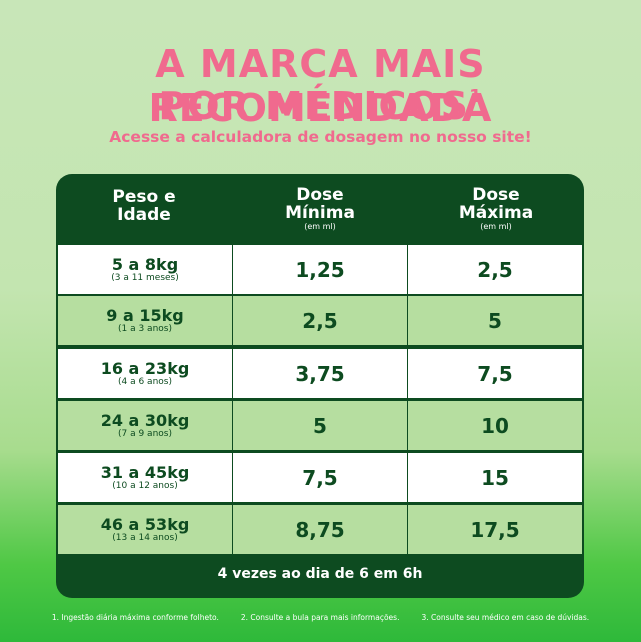  Describe the element at coordinates (145, 382) in the screenshot. I see `age-range: (4 a 6 anos)` at that location.